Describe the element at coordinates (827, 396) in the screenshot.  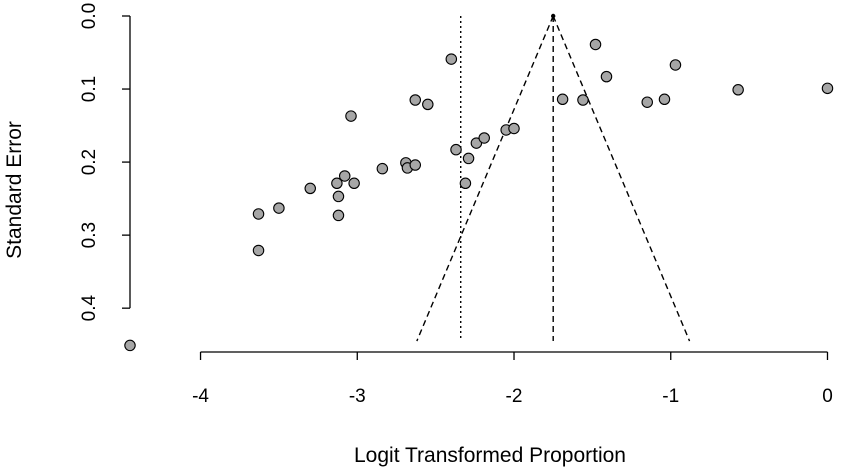
I see `x-tick-label: 0` at that location.